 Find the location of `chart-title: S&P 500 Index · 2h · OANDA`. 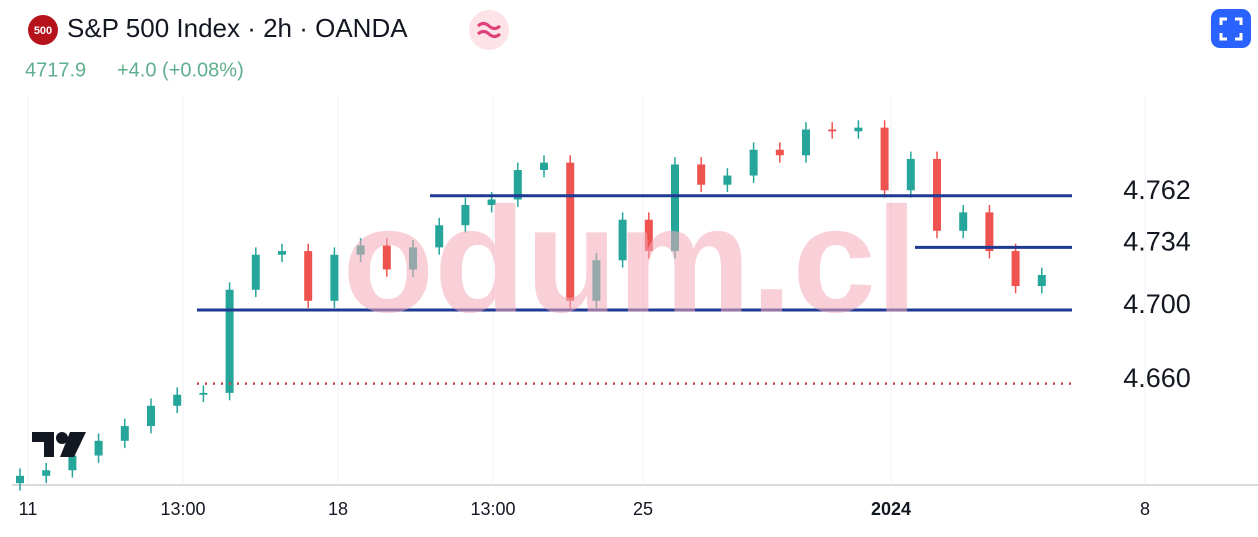

chart-title: S&P 500 Index · 2h · OANDA is located at coordinates (237, 28).